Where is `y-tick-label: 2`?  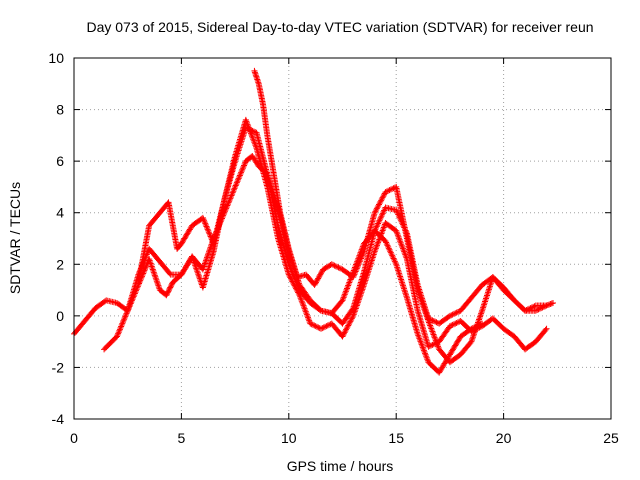
y-tick-label: 2 is located at coordinates (60, 264).